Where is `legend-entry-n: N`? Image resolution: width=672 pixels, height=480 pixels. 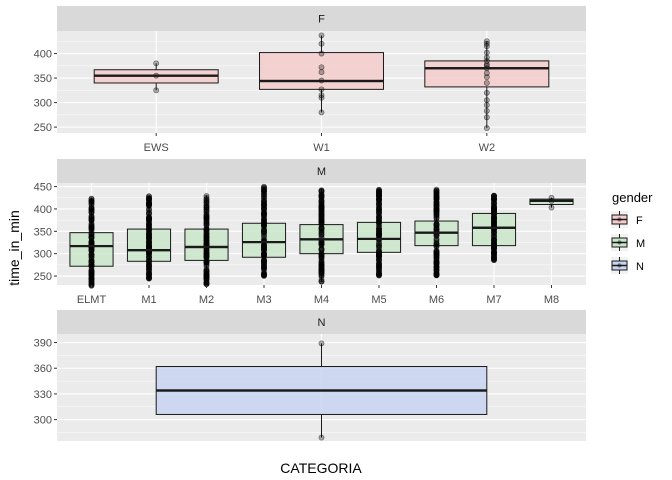
legend-entry-n: N is located at coordinates (627, 265).